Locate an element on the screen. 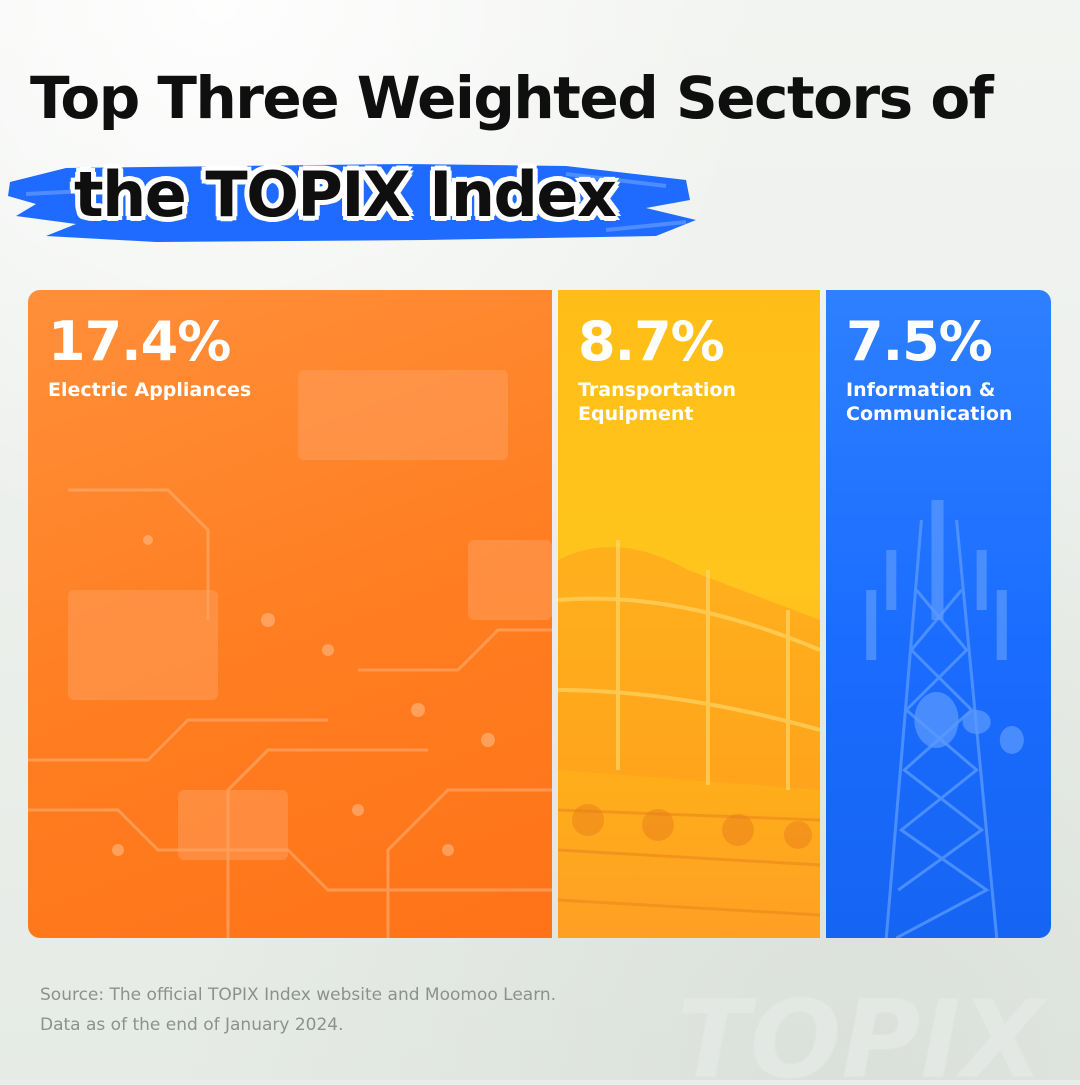 Image resolution: width=1080 pixels, height=1085 pixels. bar-category-label-line: Equipment is located at coordinates (636, 414).